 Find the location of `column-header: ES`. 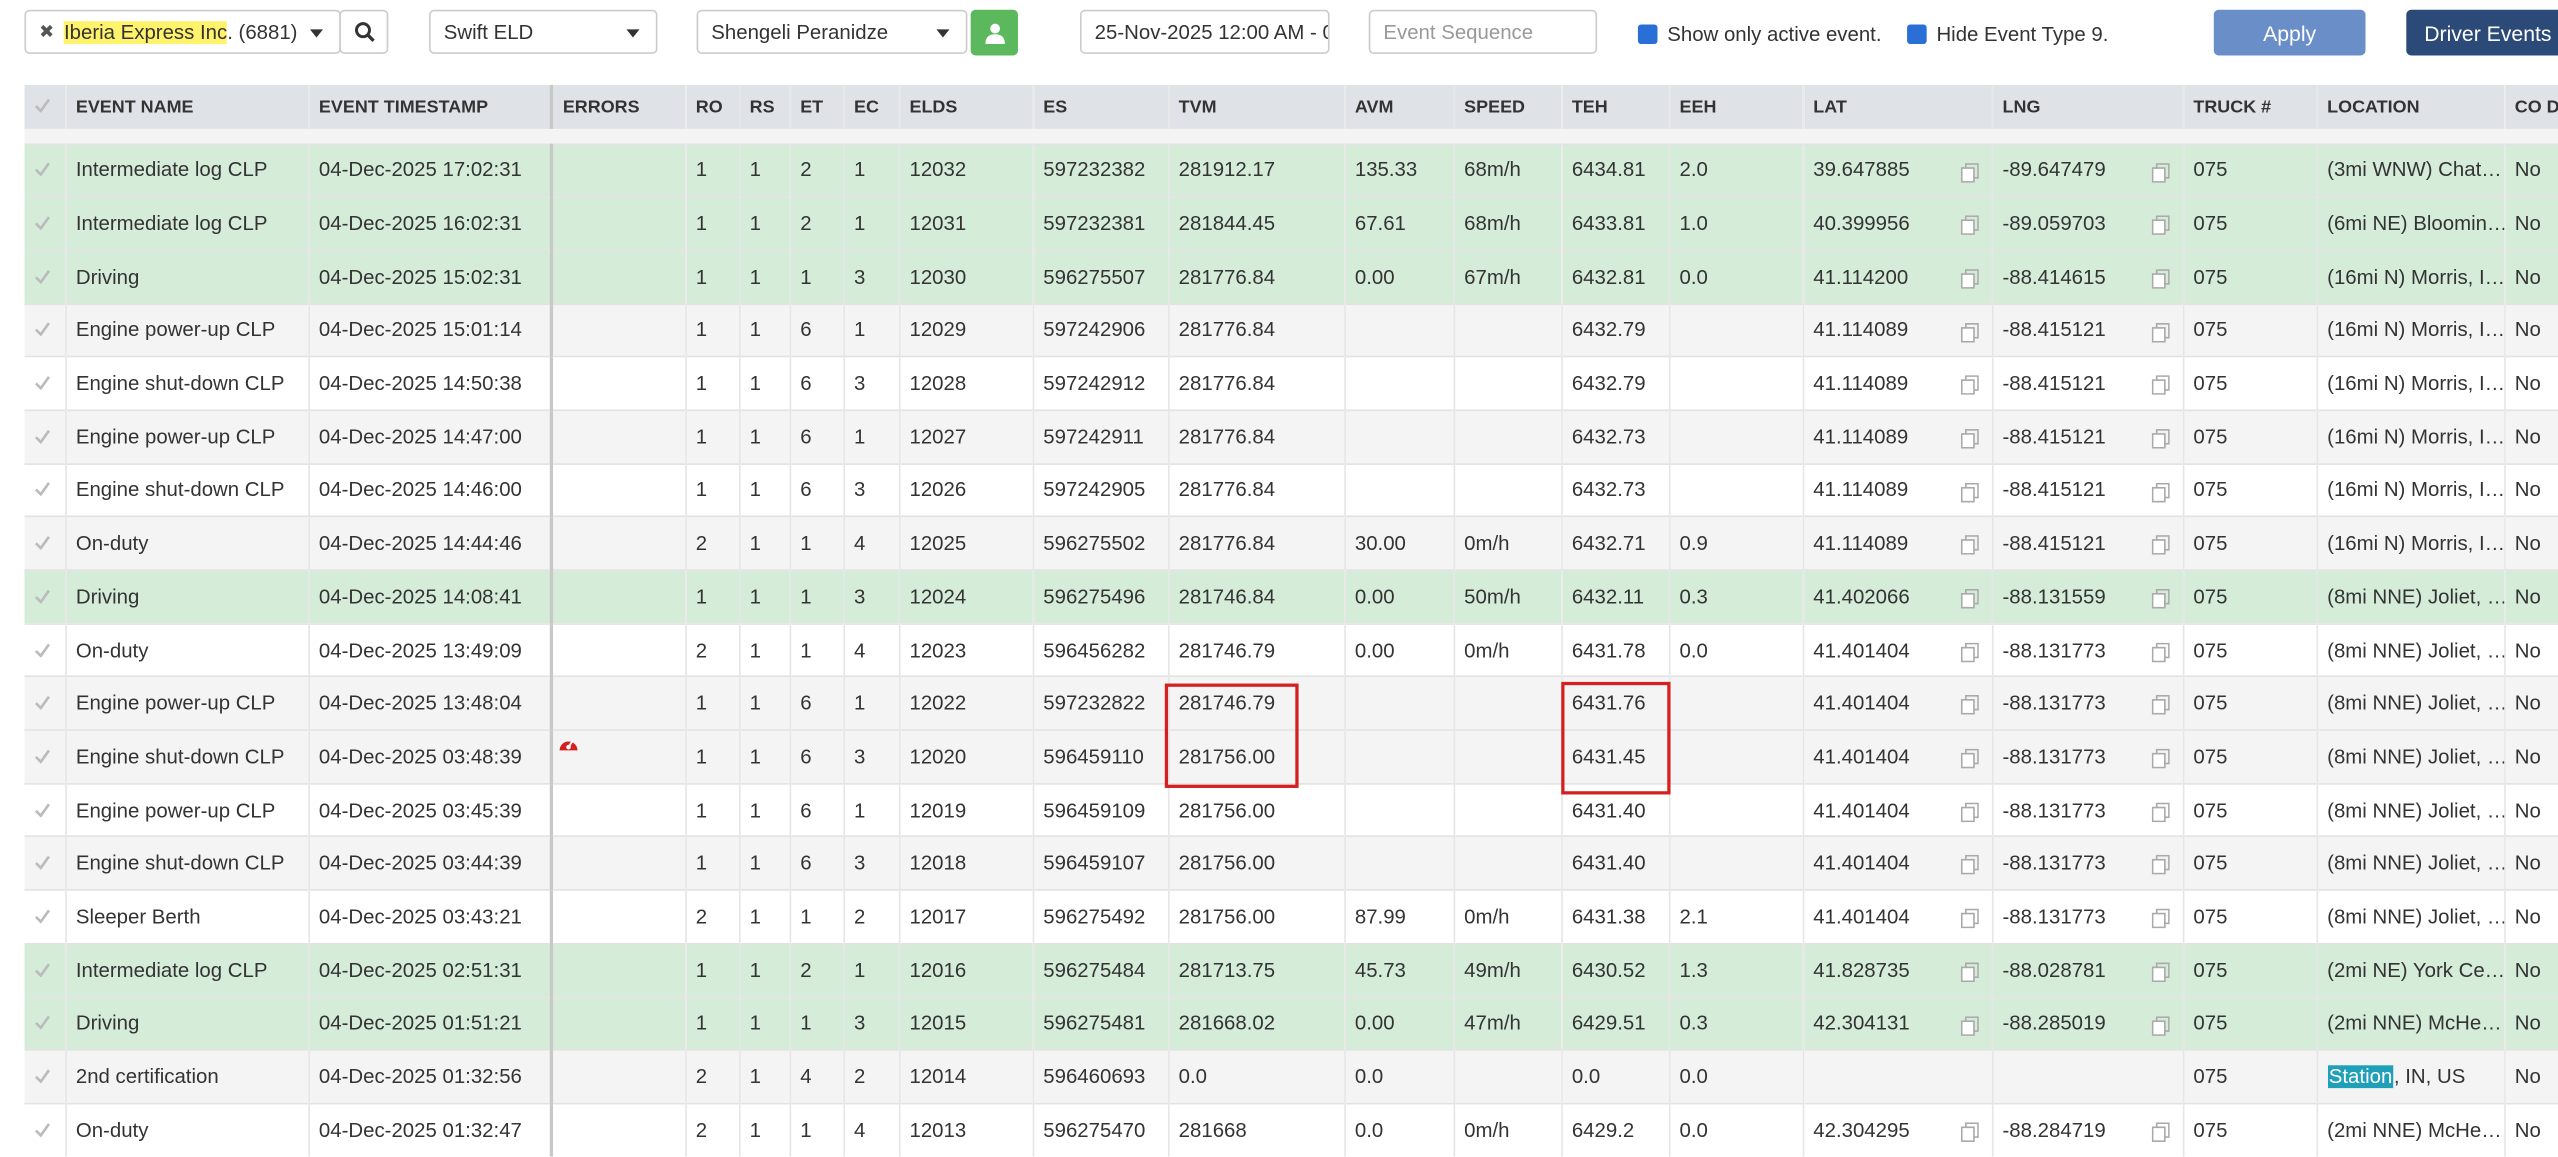

column-header: ES is located at coordinates (1100, 107).